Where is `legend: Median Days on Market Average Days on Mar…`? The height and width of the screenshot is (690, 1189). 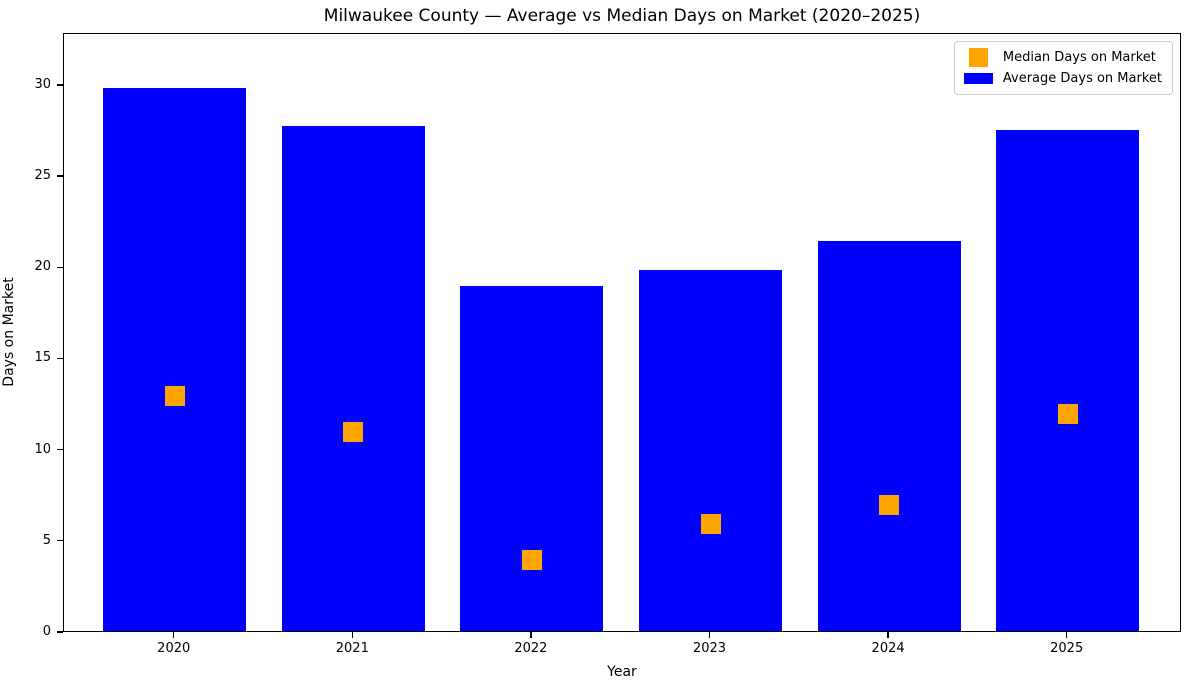
legend: Median Days on Market Average Days on Mar… is located at coordinates (1063, 68).